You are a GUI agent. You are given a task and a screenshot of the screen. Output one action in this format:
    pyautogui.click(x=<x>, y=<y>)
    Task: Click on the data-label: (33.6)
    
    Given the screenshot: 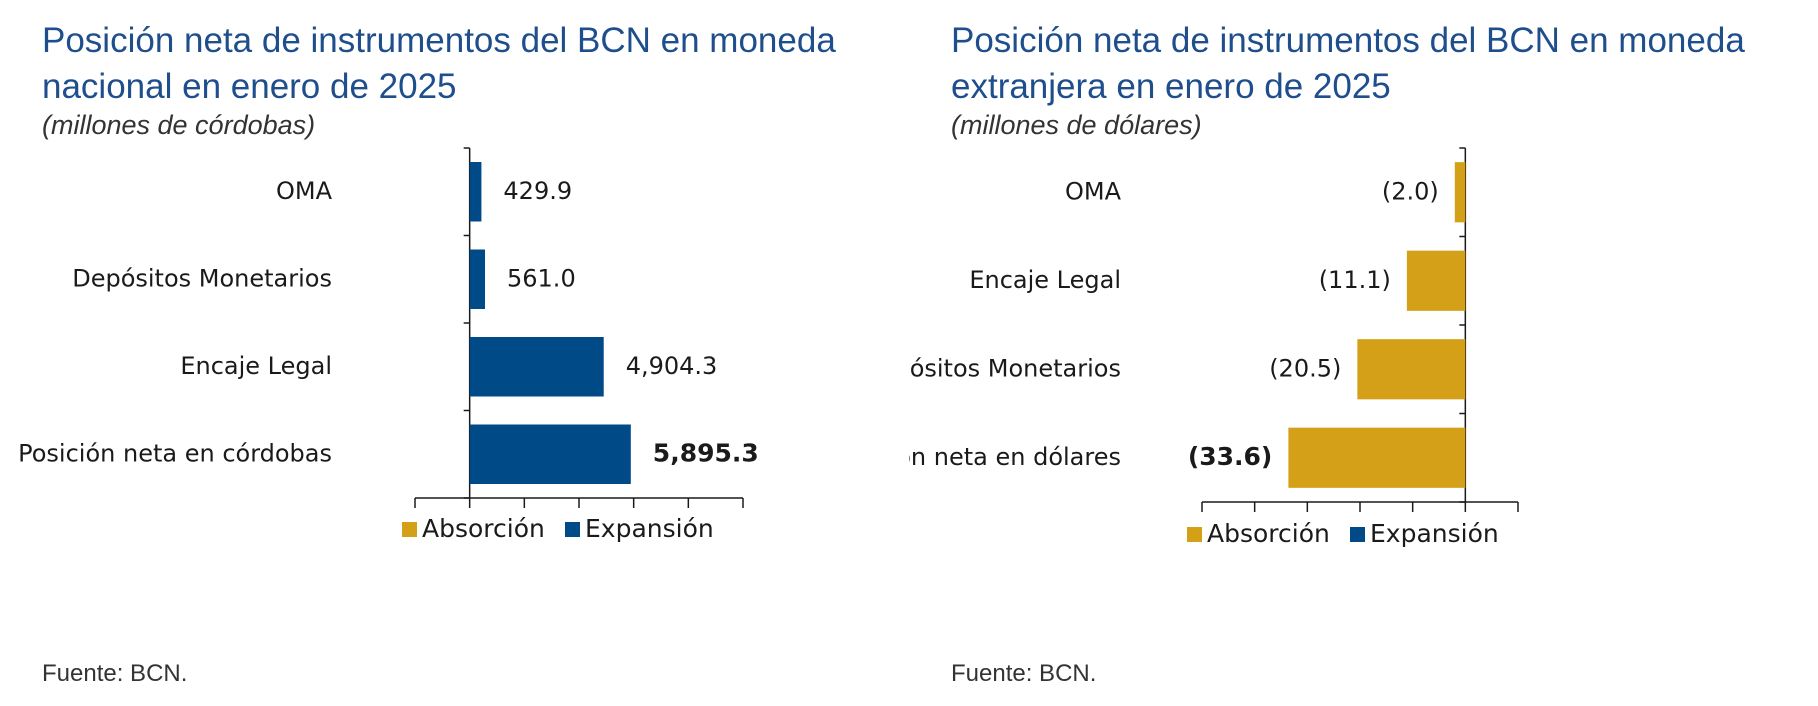 What is the action you would take?
    pyautogui.click(x=1230, y=456)
    